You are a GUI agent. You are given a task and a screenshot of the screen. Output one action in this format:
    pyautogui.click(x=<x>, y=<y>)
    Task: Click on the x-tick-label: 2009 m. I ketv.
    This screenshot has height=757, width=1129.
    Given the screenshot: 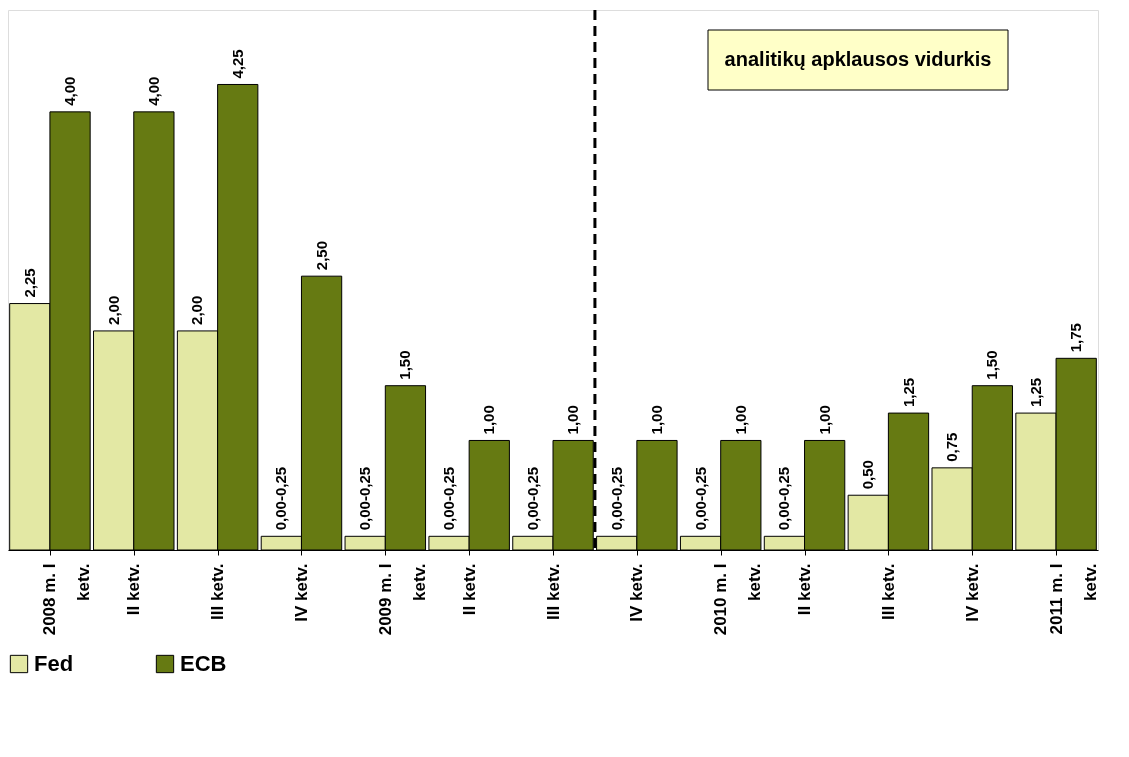 What is the action you would take?
    pyautogui.click(x=402, y=599)
    